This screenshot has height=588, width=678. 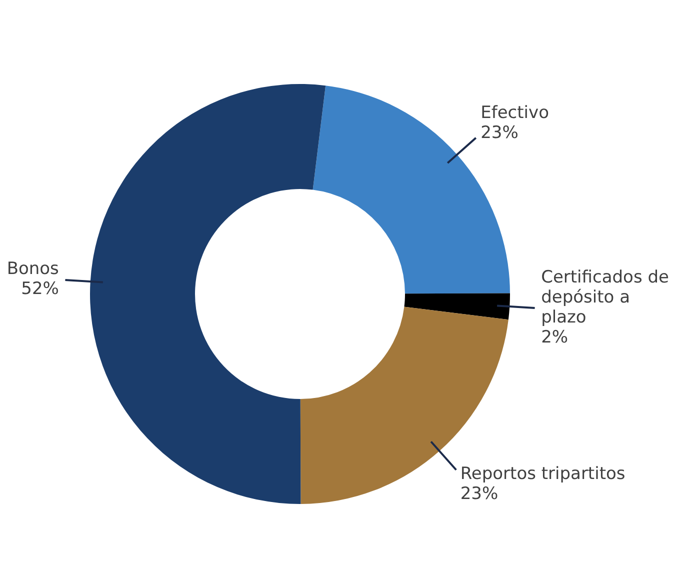 I want to click on slice-label: Reportos tripartitos, so click(x=543, y=474).